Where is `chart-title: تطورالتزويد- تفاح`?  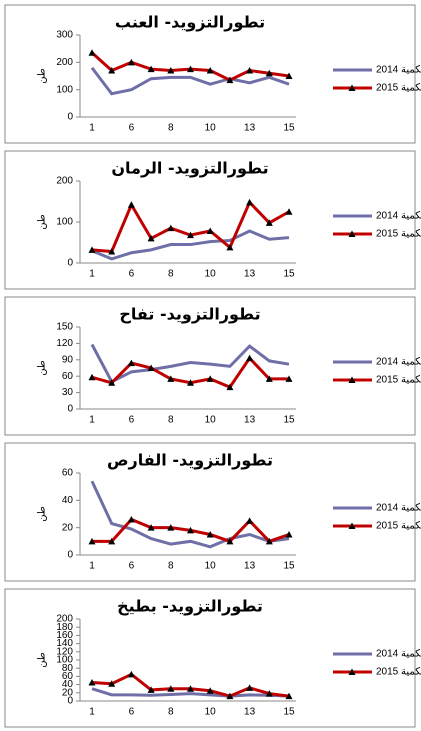
chart-title: تطورالتزويد- تفاح is located at coordinates (189, 314).